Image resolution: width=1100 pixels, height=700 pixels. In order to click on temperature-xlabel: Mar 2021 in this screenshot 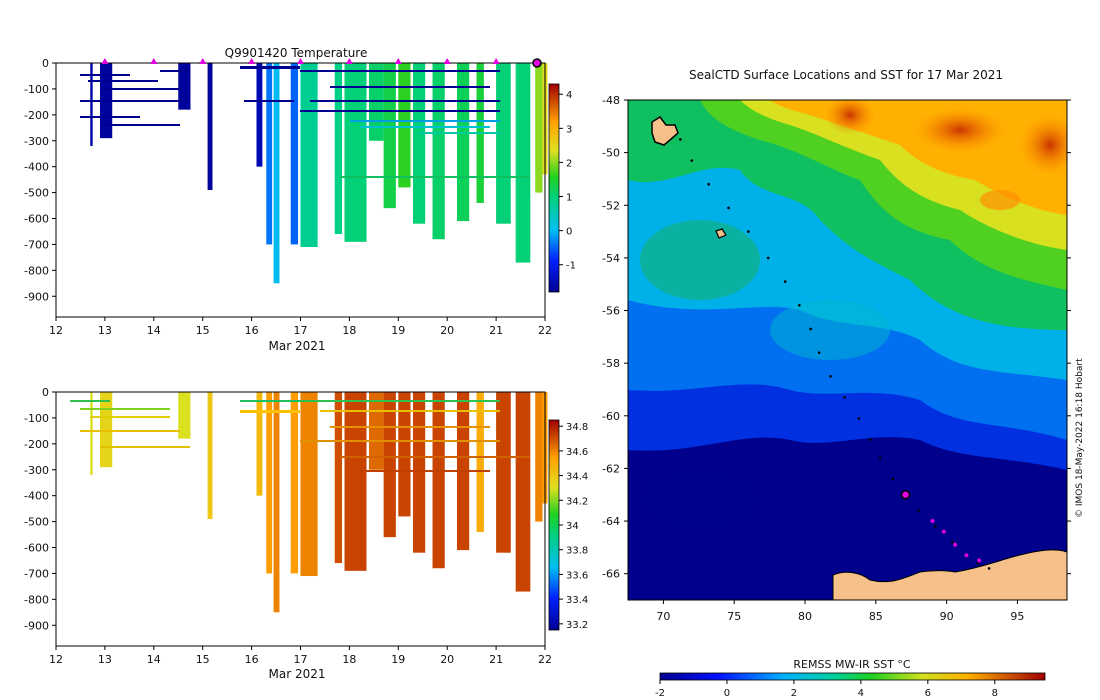, I will do `click(297, 346)`.